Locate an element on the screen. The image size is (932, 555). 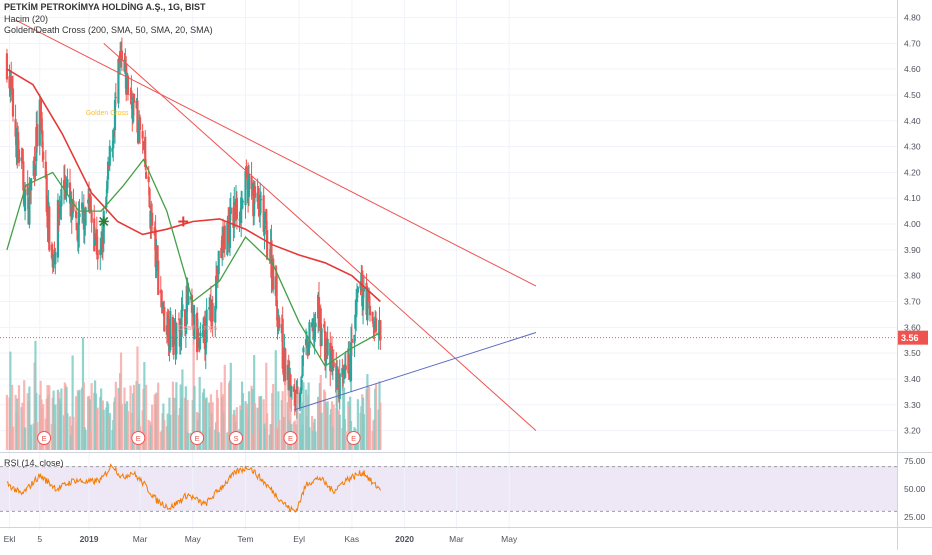
golden-cross-label: Golden Cross is located at coordinates (107, 113).